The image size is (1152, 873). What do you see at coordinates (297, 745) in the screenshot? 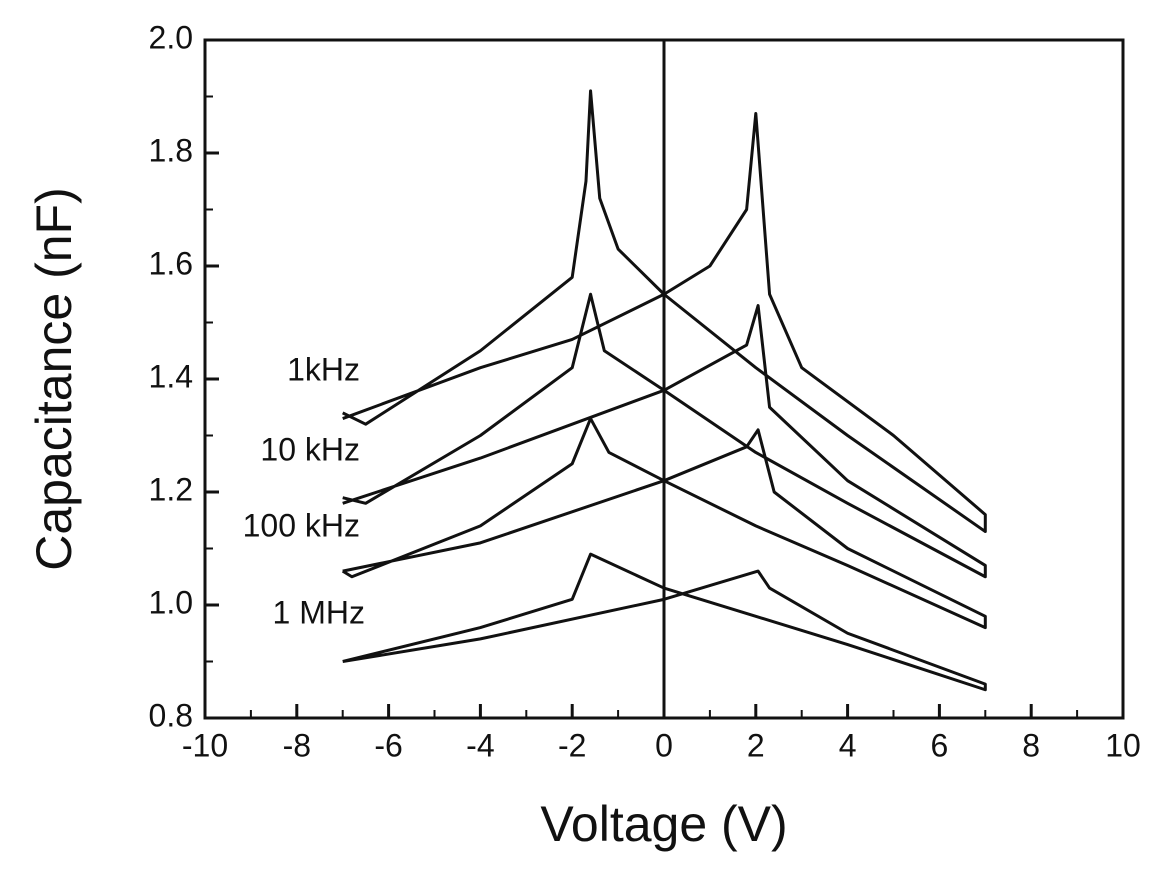
I see `x-tick-label: -8` at bounding box center [297, 745].